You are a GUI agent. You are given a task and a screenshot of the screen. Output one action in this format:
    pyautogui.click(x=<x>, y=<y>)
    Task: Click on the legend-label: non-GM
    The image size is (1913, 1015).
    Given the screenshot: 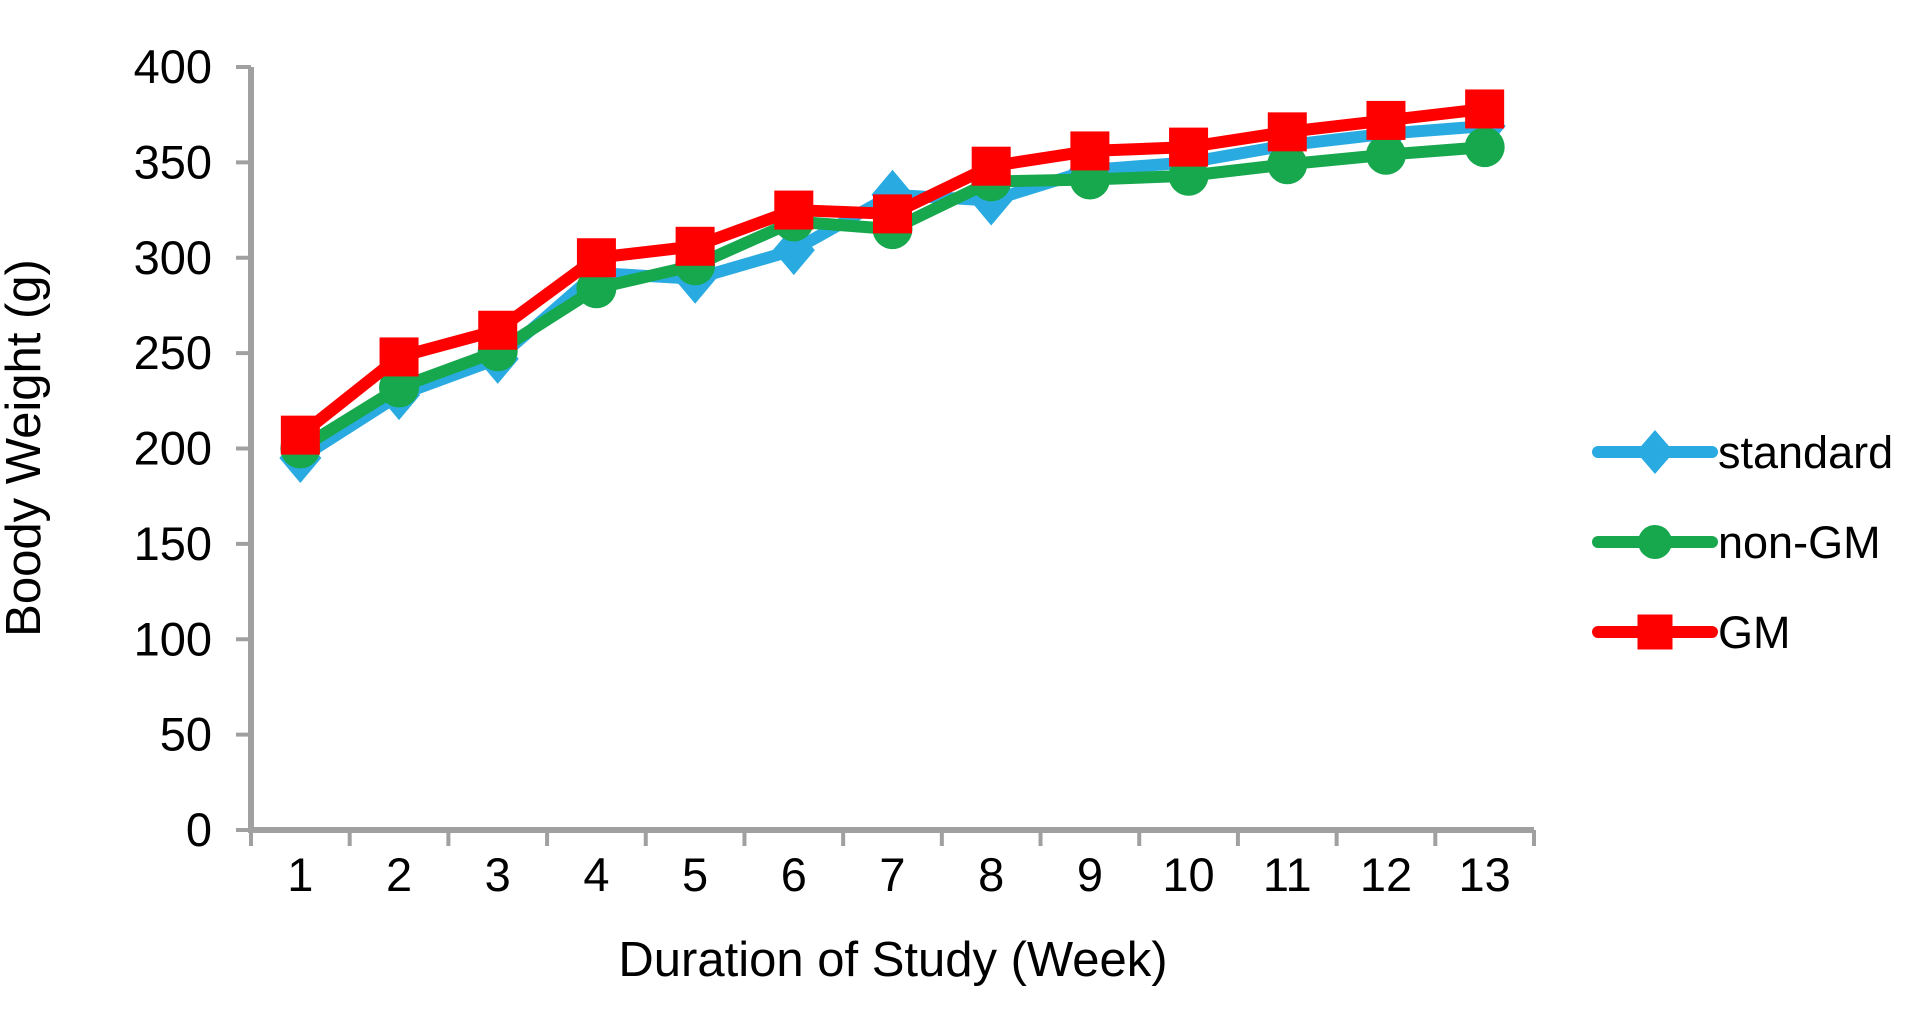 What is the action you would take?
    pyautogui.click(x=1799, y=542)
    